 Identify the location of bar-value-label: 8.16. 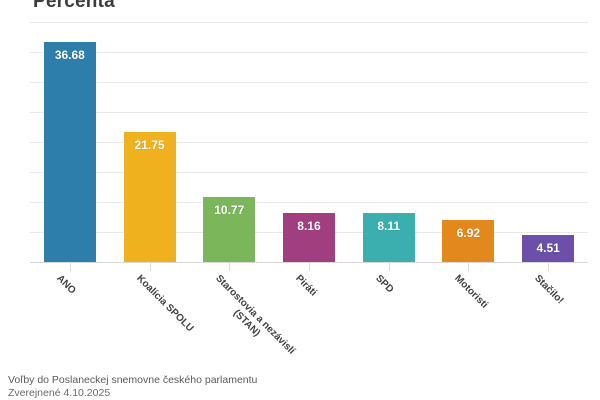
(309, 226).